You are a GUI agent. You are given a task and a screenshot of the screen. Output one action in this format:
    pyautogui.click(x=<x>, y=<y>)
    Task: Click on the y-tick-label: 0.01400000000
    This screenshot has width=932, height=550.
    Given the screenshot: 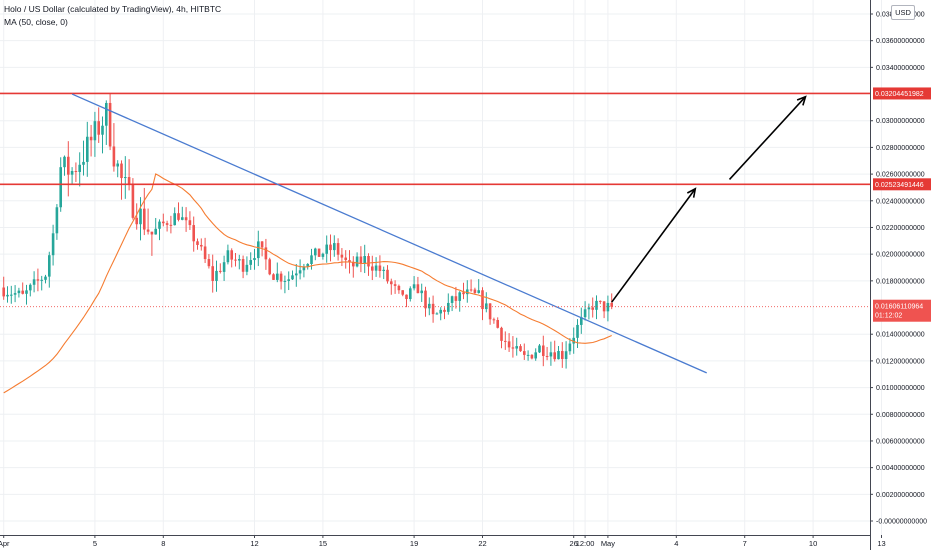 What is the action you would take?
    pyautogui.click(x=900, y=335)
    